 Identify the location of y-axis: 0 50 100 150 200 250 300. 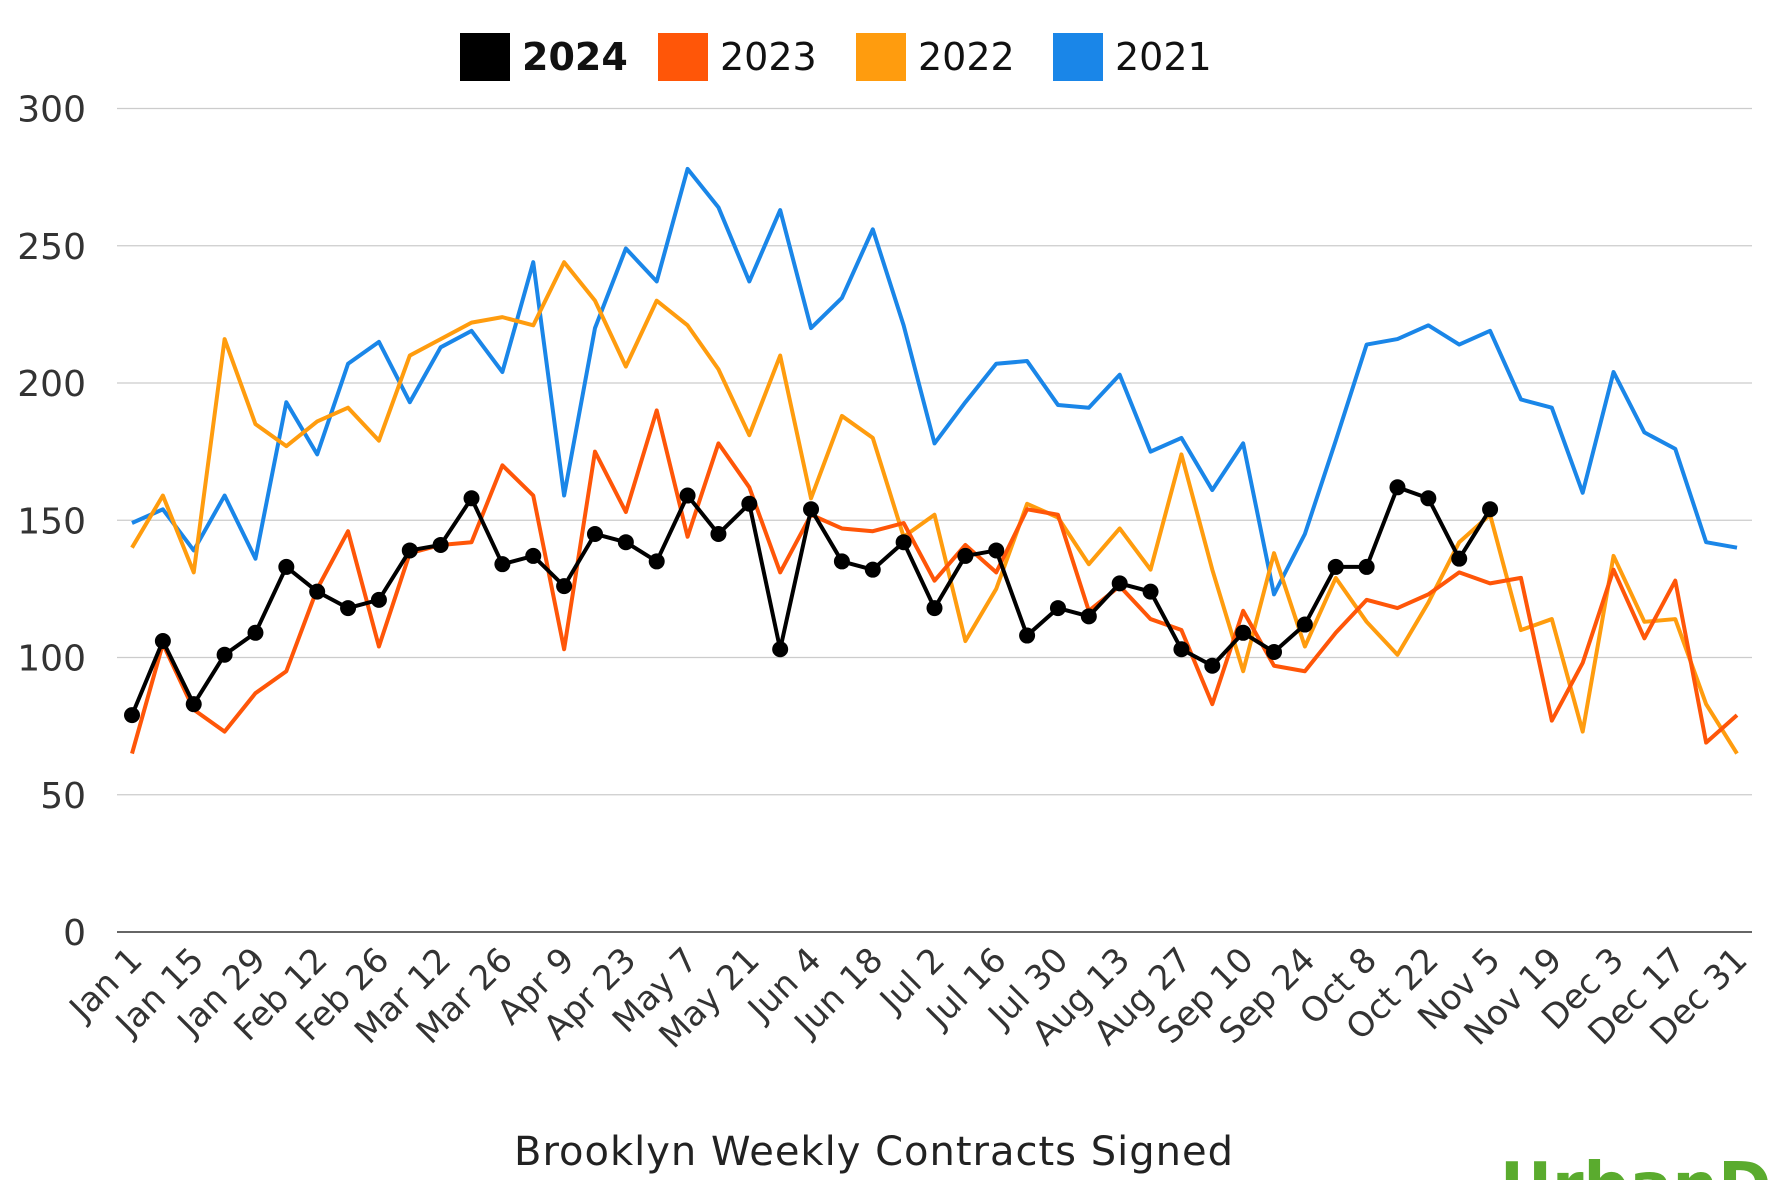
(51, 522).